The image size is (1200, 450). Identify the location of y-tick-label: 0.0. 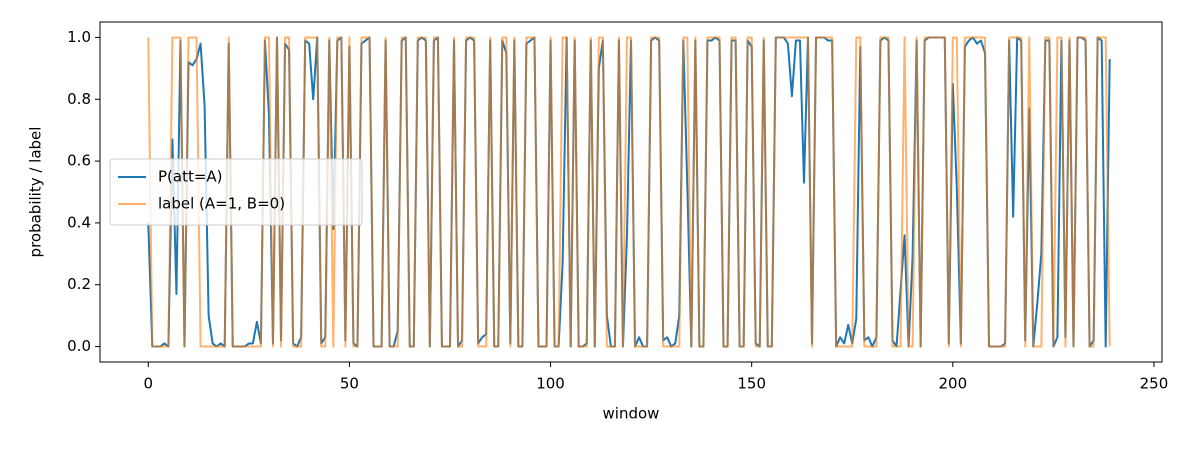
(79, 346).